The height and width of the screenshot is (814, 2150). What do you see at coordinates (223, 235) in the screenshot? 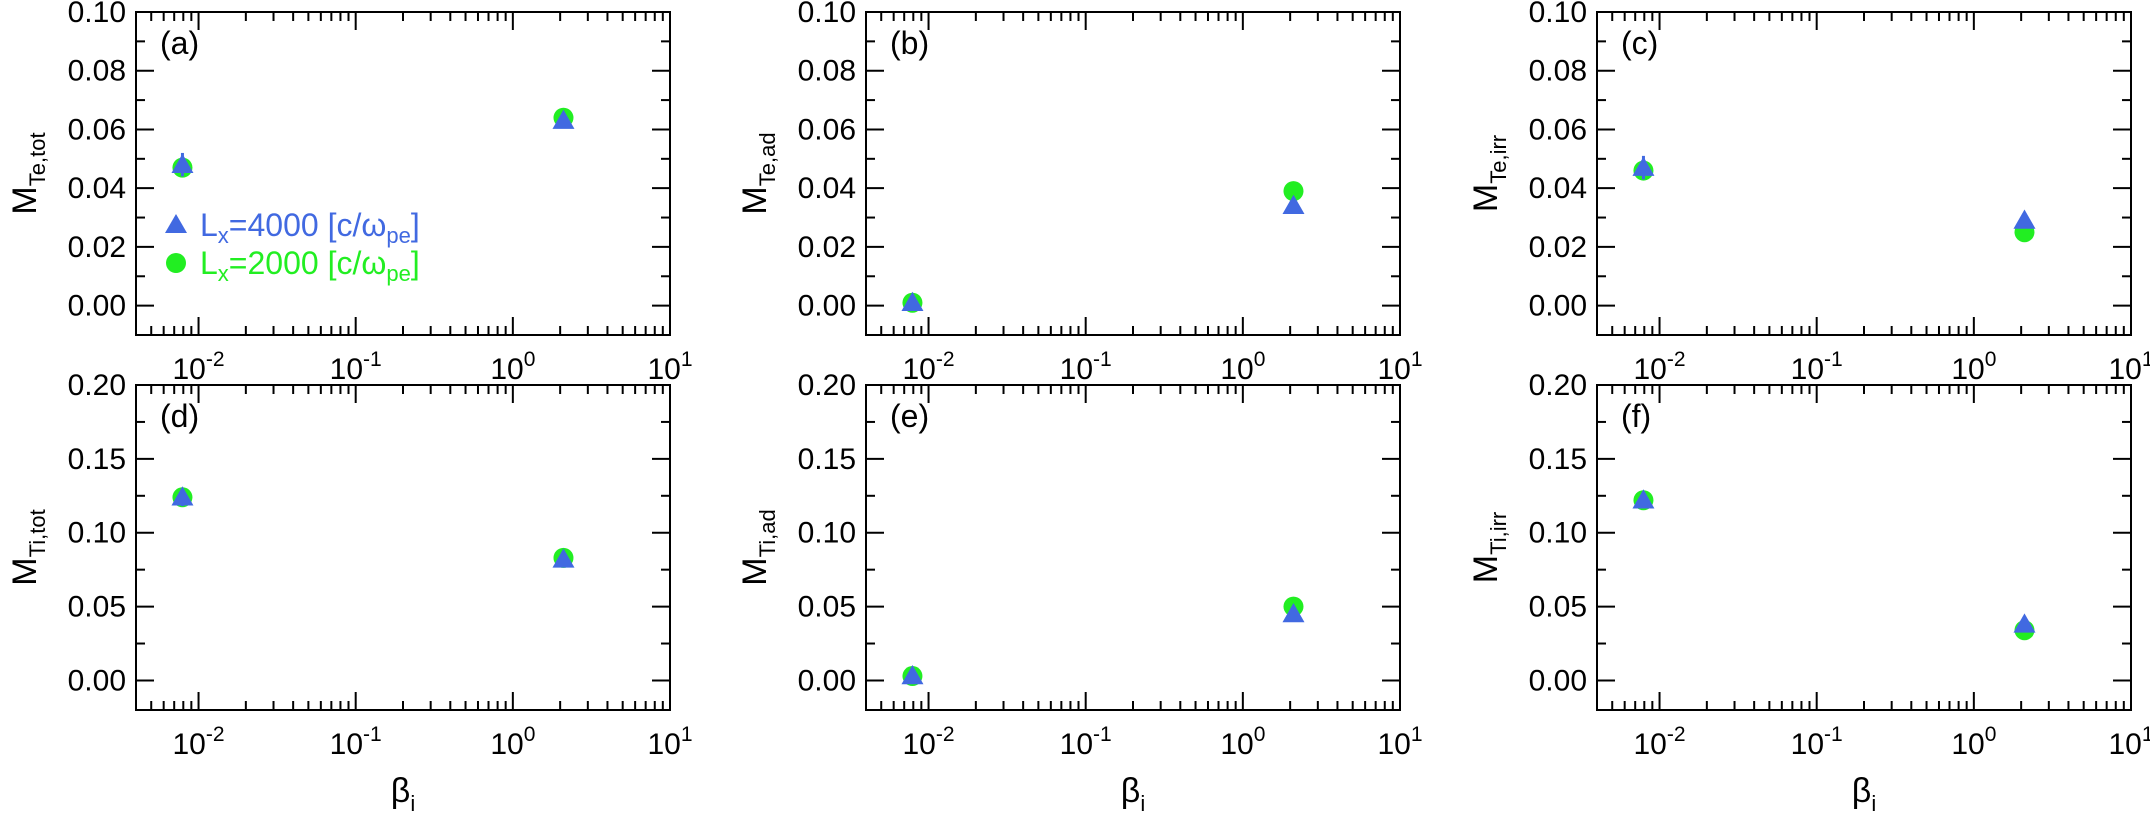
I see `legend-sub: x` at bounding box center [223, 235].